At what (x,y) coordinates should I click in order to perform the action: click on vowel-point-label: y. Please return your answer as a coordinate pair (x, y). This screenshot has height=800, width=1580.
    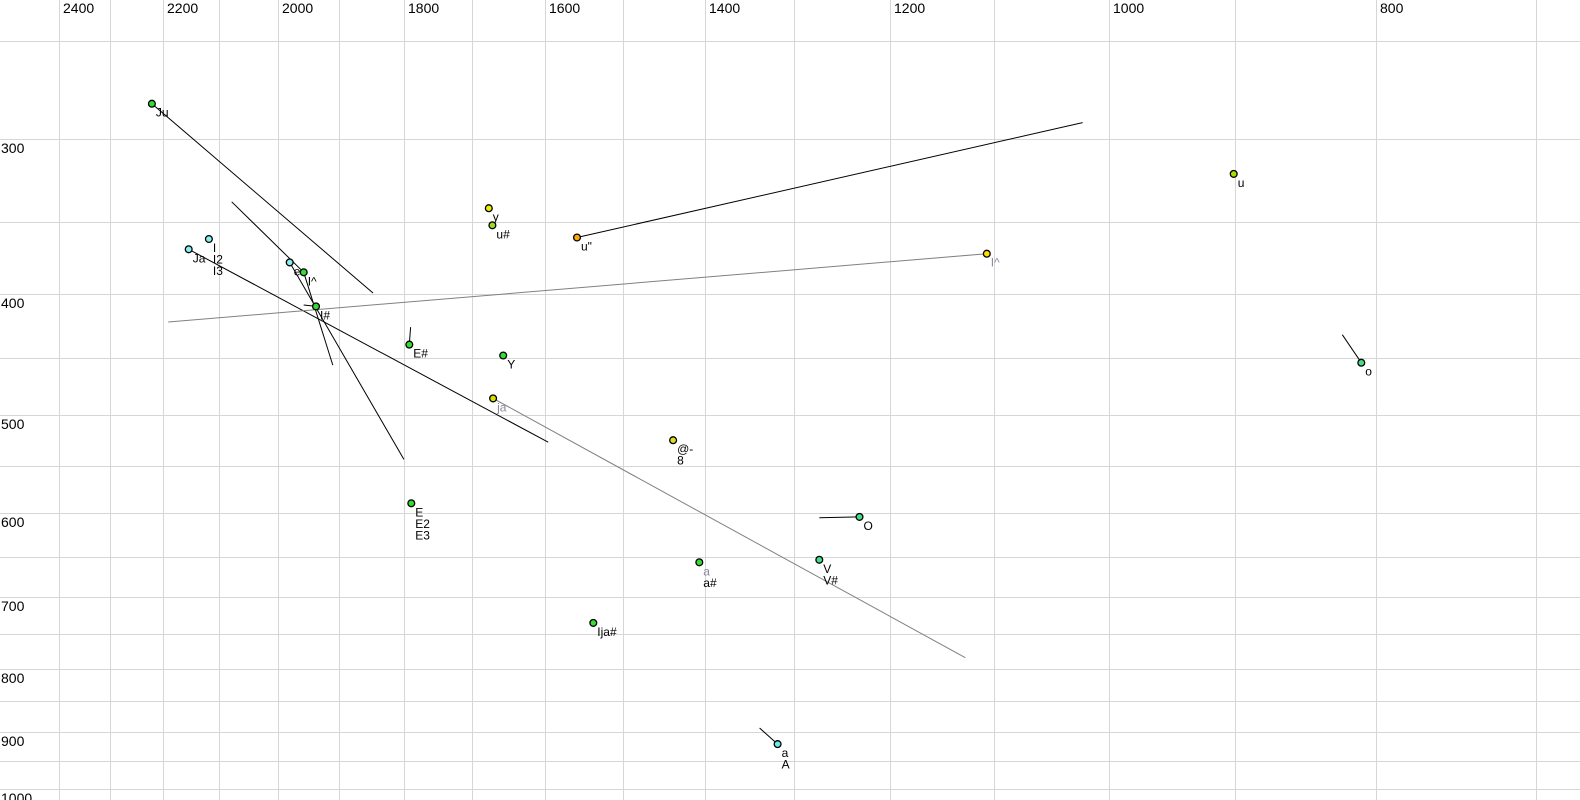
    Looking at the image, I should click on (496, 217).